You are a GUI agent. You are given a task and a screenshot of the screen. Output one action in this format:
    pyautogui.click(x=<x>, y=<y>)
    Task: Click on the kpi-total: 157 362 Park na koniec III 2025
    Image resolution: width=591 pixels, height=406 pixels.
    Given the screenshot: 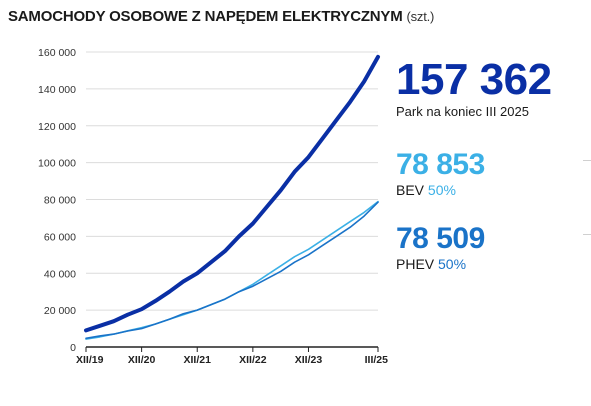 What is the action you would take?
    pyautogui.click(x=474, y=87)
    